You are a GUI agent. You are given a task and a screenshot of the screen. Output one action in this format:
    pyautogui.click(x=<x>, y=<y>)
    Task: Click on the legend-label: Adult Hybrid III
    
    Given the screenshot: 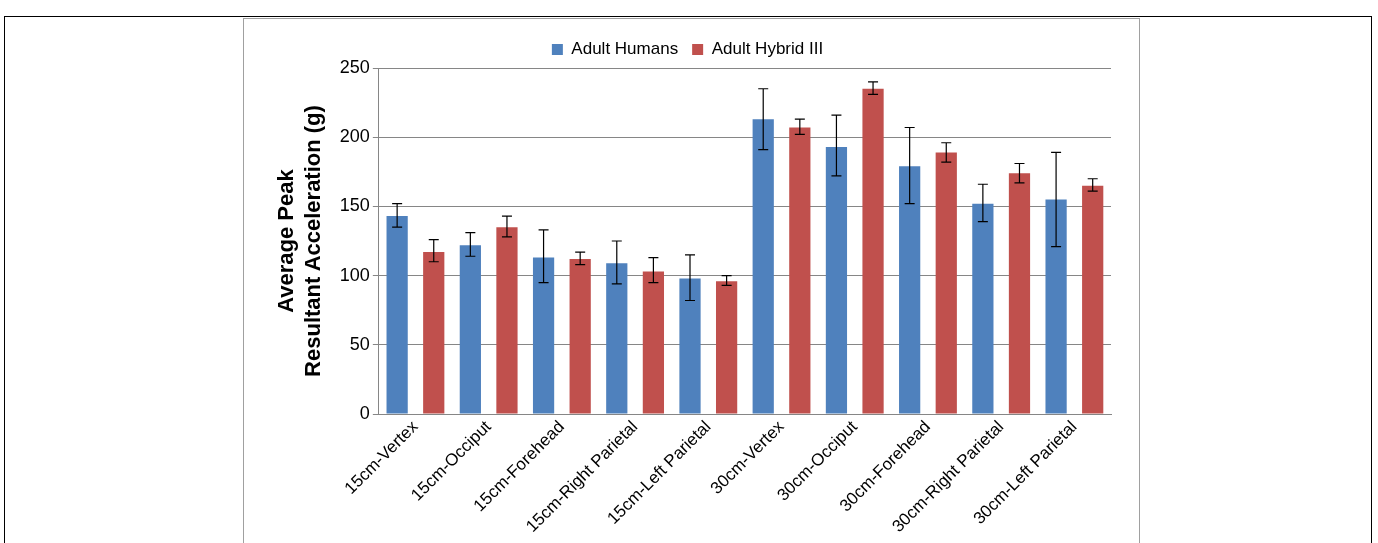 What is the action you would take?
    pyautogui.click(x=767, y=49)
    